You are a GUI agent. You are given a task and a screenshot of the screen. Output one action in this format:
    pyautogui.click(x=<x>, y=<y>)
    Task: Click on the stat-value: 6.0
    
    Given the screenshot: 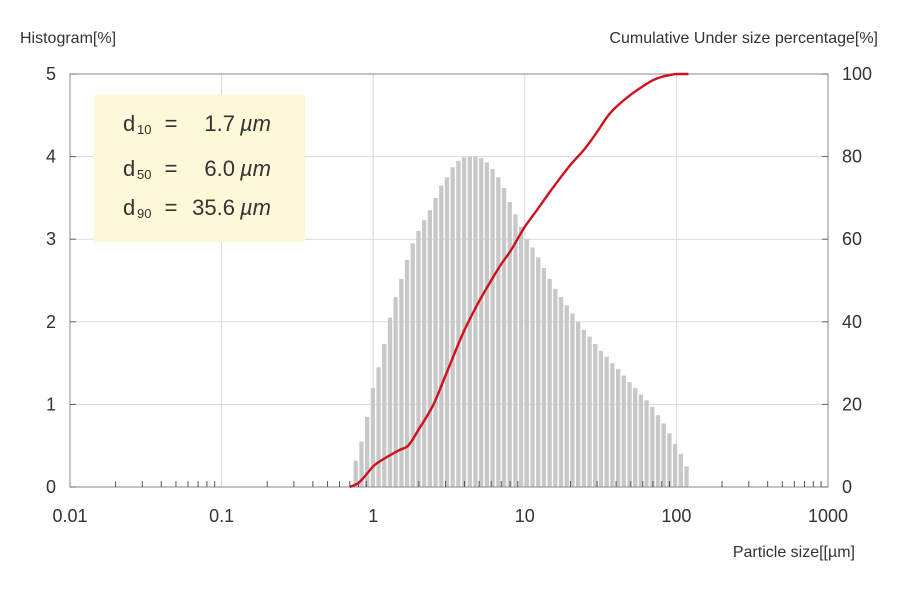 What is the action you would take?
    pyautogui.click(x=219, y=168)
    